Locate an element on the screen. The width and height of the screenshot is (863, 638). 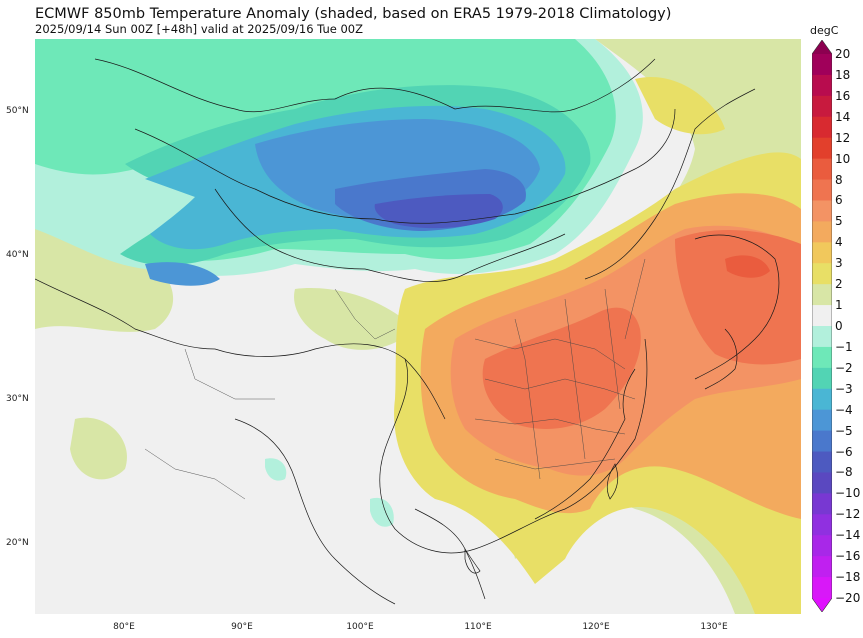
colorbar-tick-label: −6 is located at coordinates (844, 451).